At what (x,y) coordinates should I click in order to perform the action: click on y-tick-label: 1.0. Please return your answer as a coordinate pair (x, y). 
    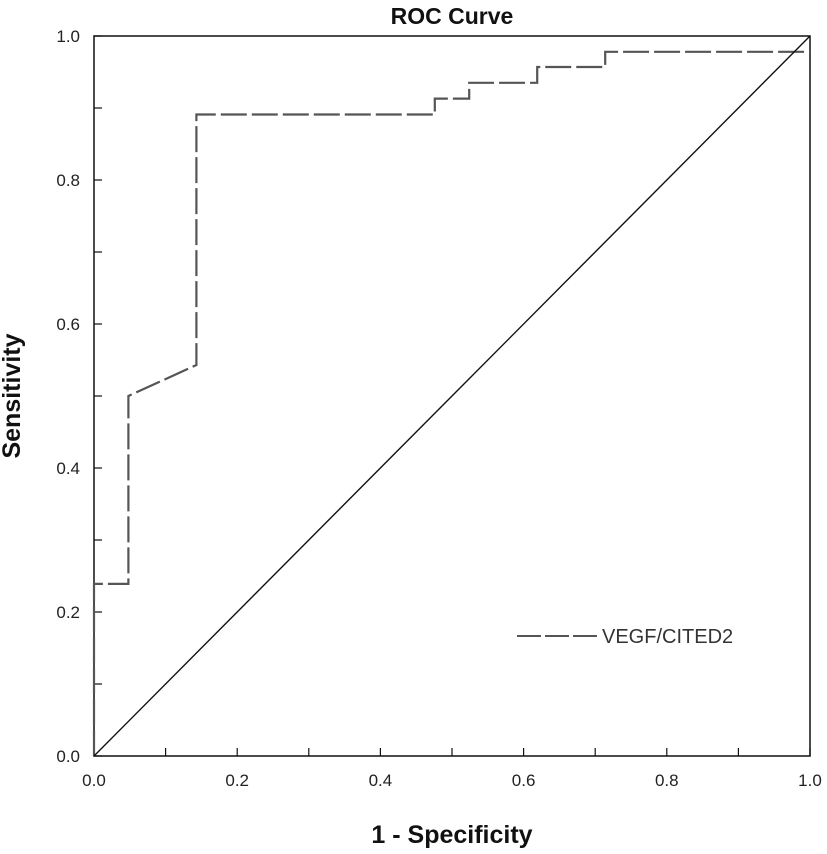
    Looking at the image, I should click on (68, 36).